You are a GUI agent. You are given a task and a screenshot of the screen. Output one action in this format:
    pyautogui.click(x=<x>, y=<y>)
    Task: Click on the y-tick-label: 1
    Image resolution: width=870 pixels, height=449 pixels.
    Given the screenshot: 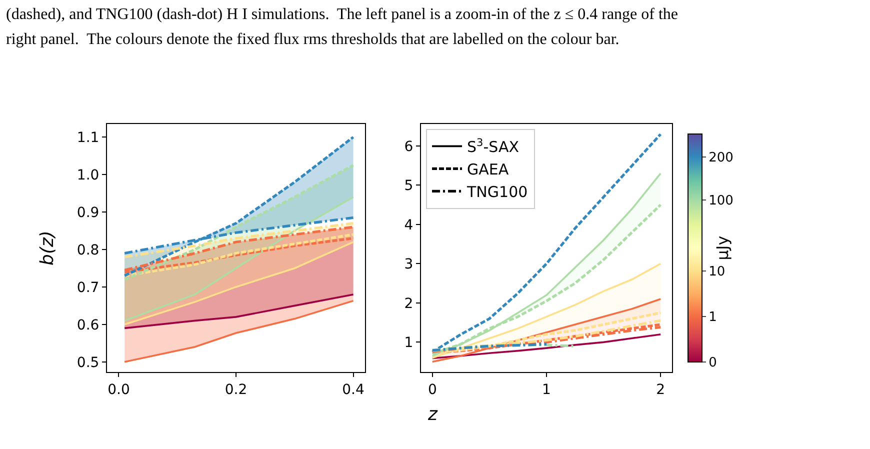 What is the action you would take?
    pyautogui.click(x=409, y=343)
    